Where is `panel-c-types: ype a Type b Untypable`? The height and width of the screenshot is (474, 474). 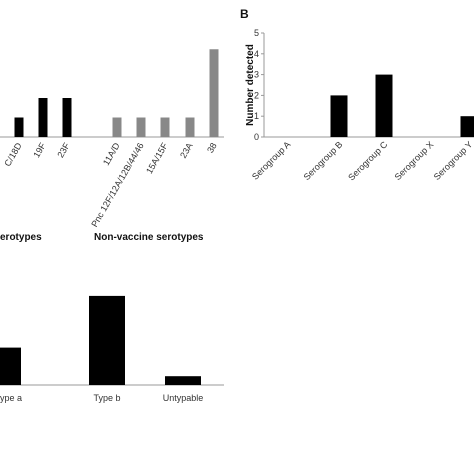 panel-c-types: ype a Type b Untypable is located at coordinates (112, 349).